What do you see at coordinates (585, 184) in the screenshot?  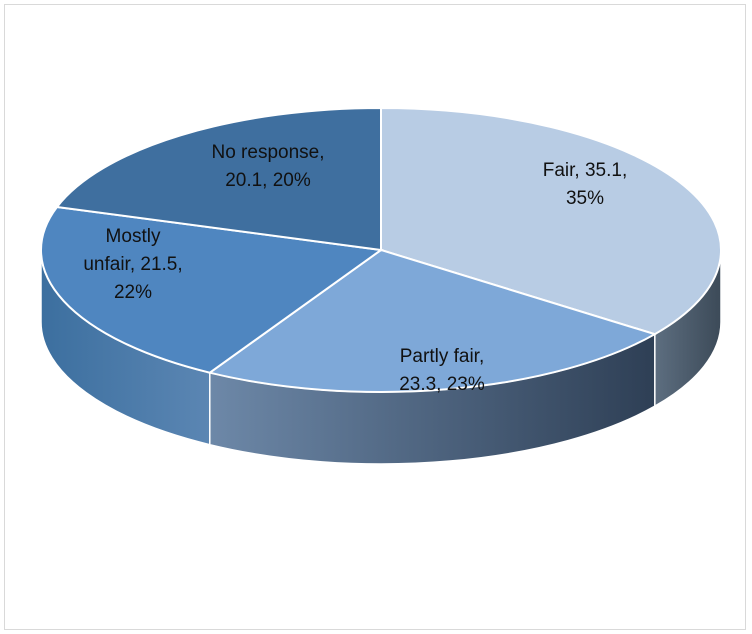 I see `data-label-fair: Fair, 35.1, 35%` at bounding box center [585, 184].